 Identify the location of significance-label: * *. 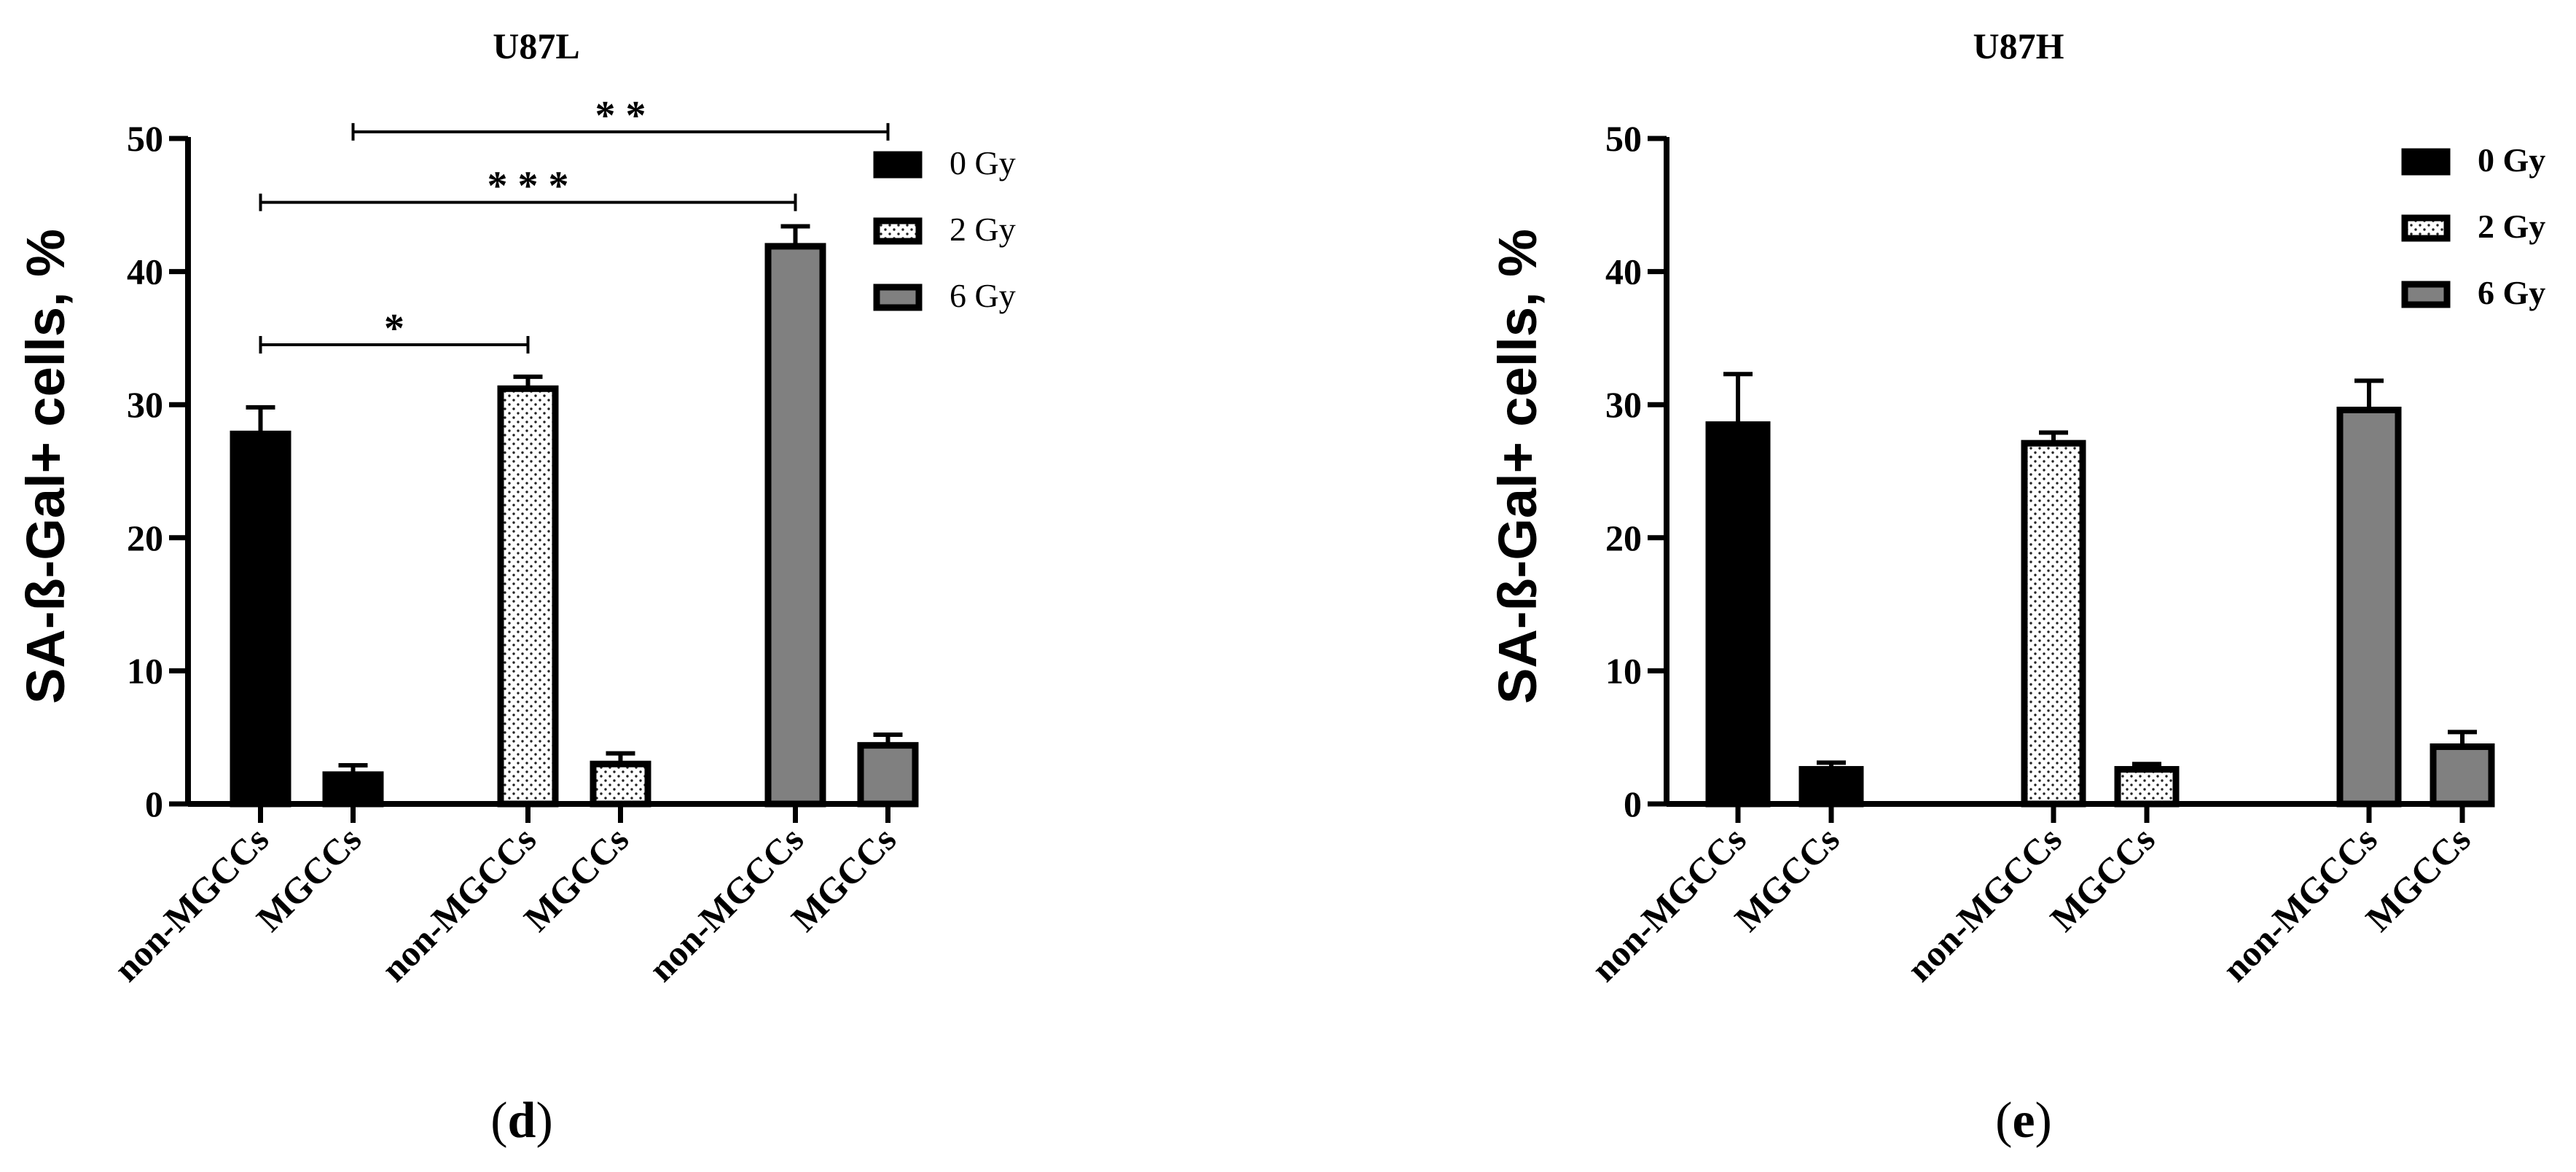
(620, 115).